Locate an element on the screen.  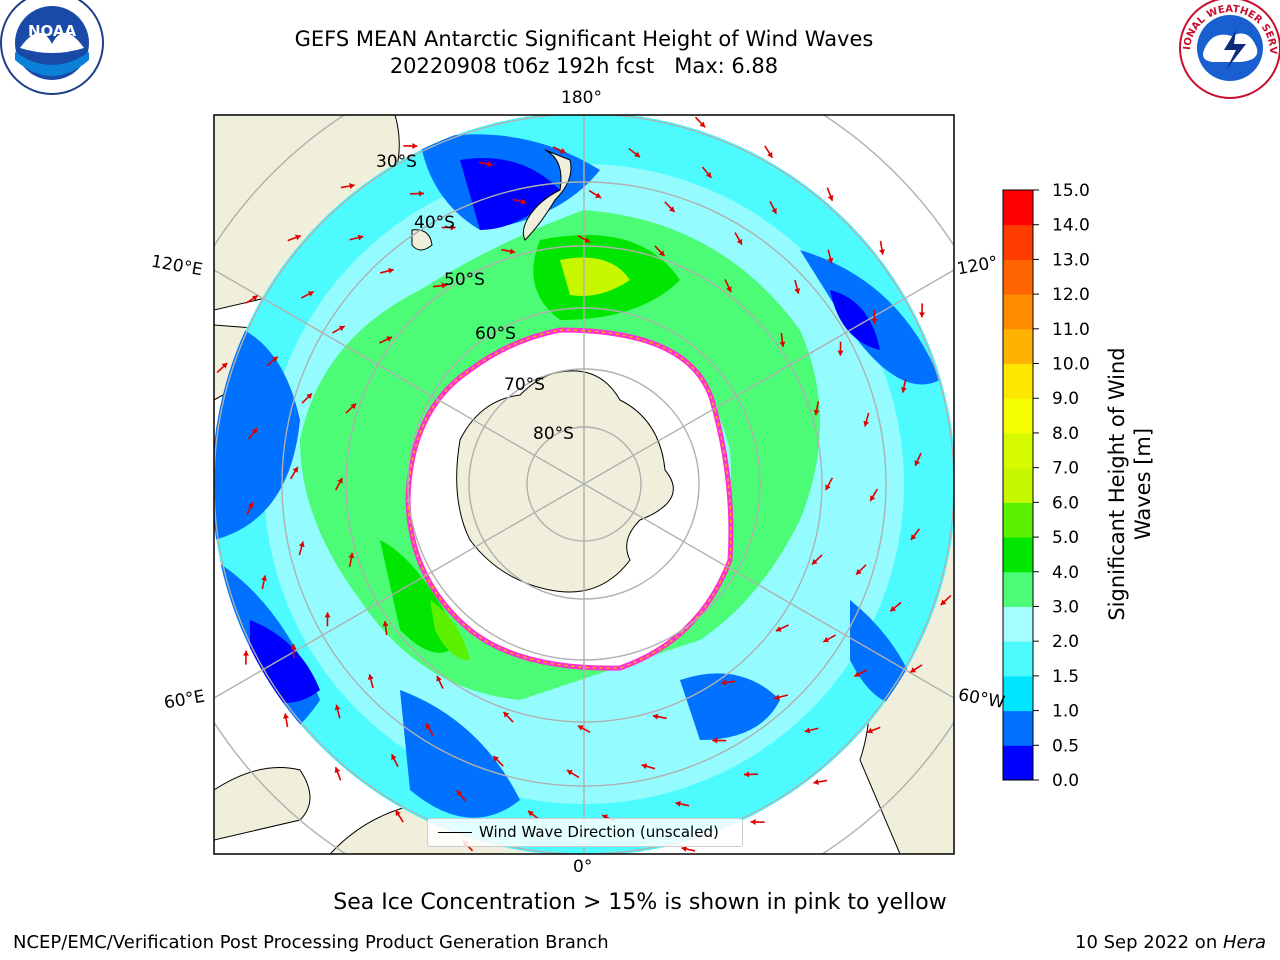
colorbar-tick-label: 9.0 is located at coordinates (1065, 399).